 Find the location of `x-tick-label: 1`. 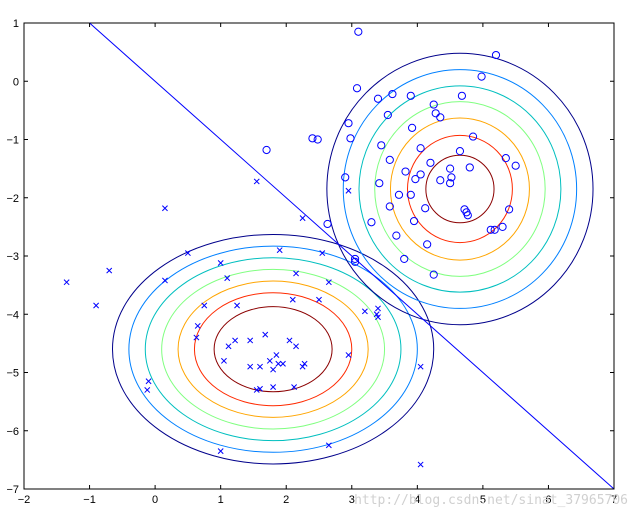

x-tick-label: 1 is located at coordinates (221, 500).